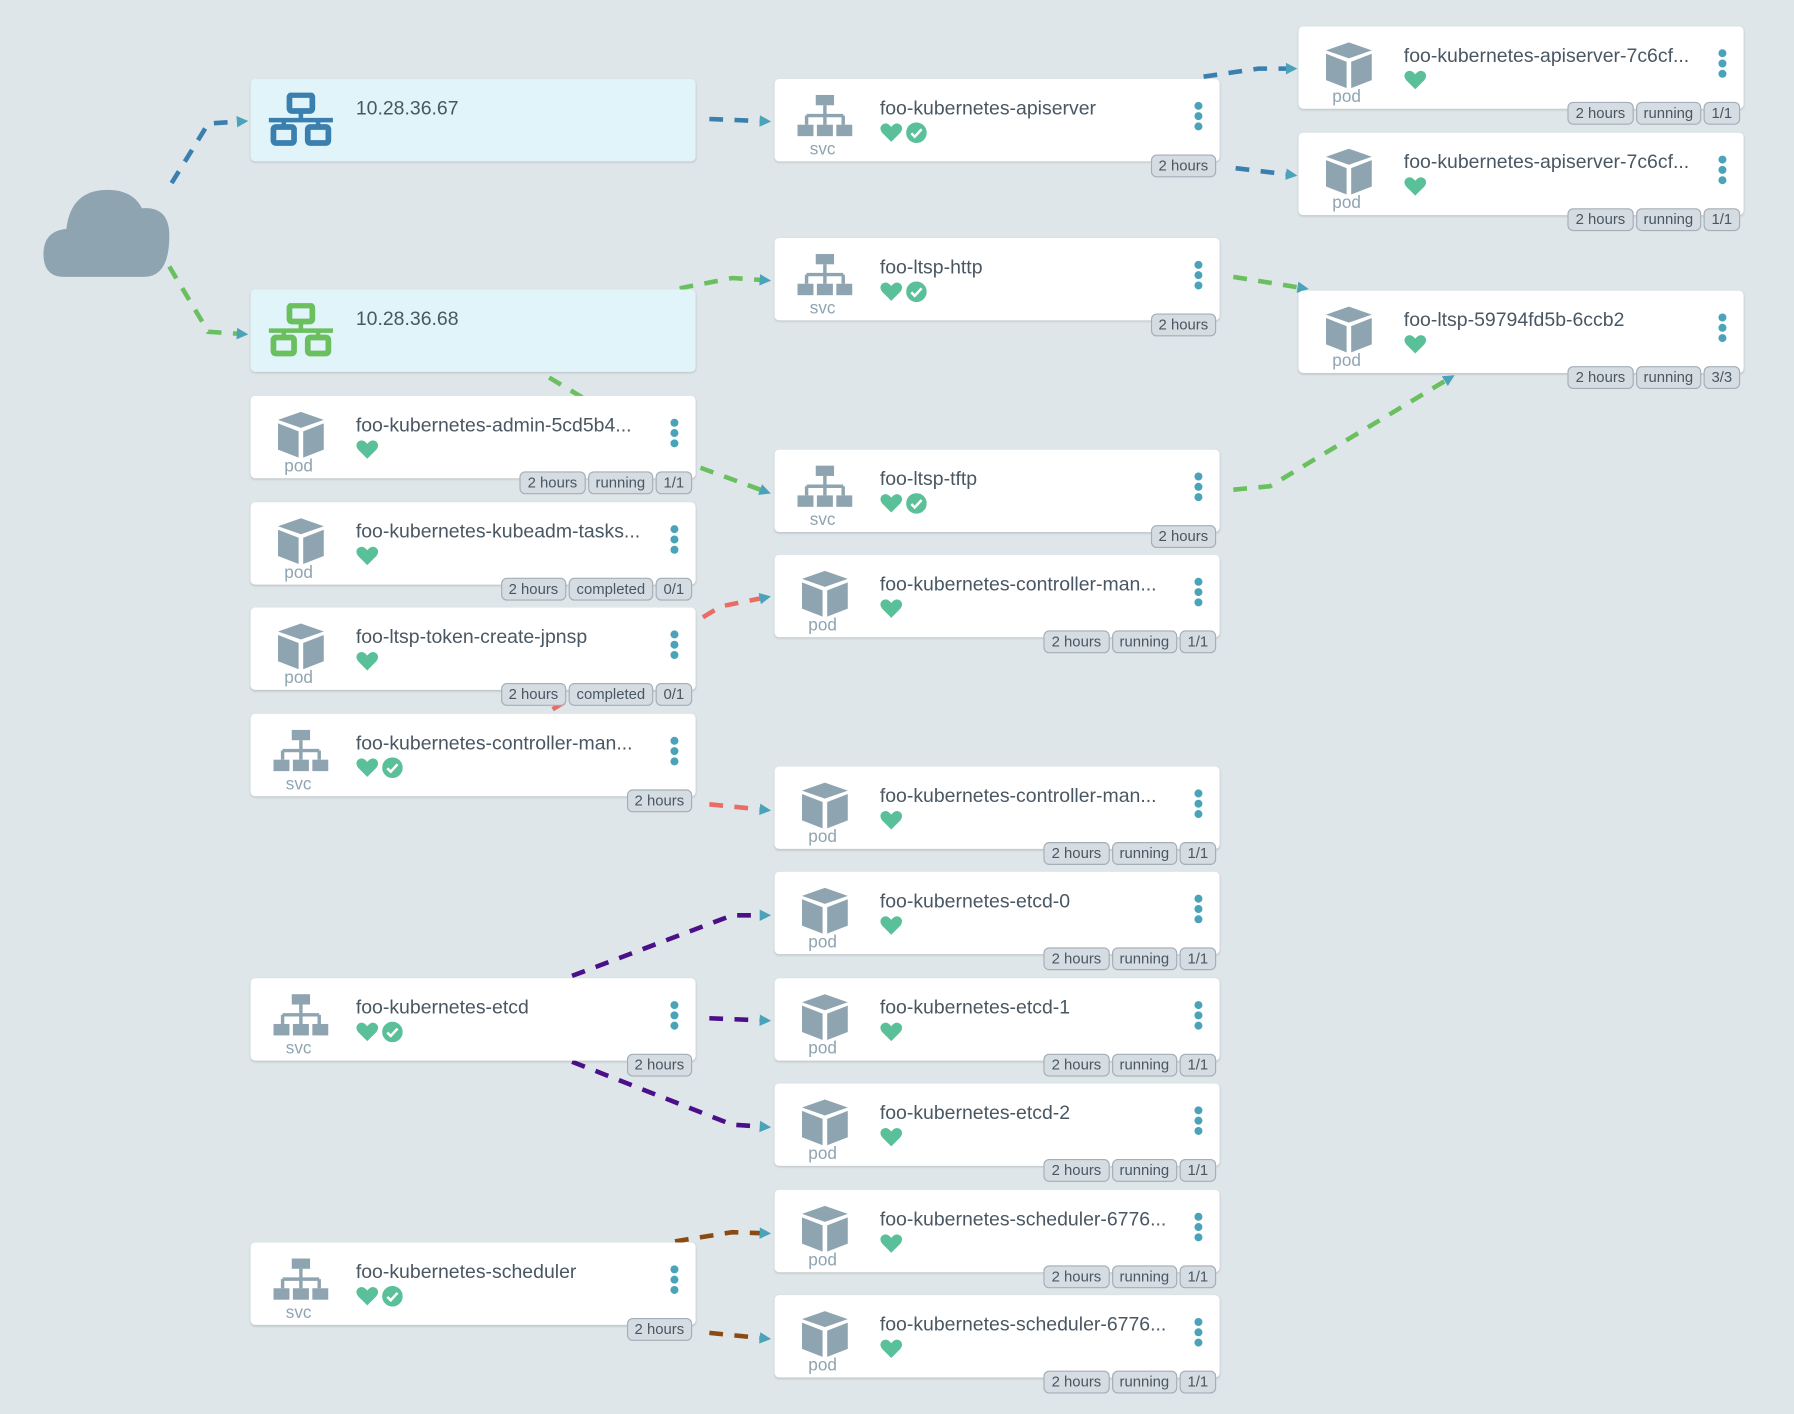 This screenshot has height=1414, width=1794. I want to click on node-title: foo-ltsp-59794fd5b-6ccb2, so click(1514, 319).